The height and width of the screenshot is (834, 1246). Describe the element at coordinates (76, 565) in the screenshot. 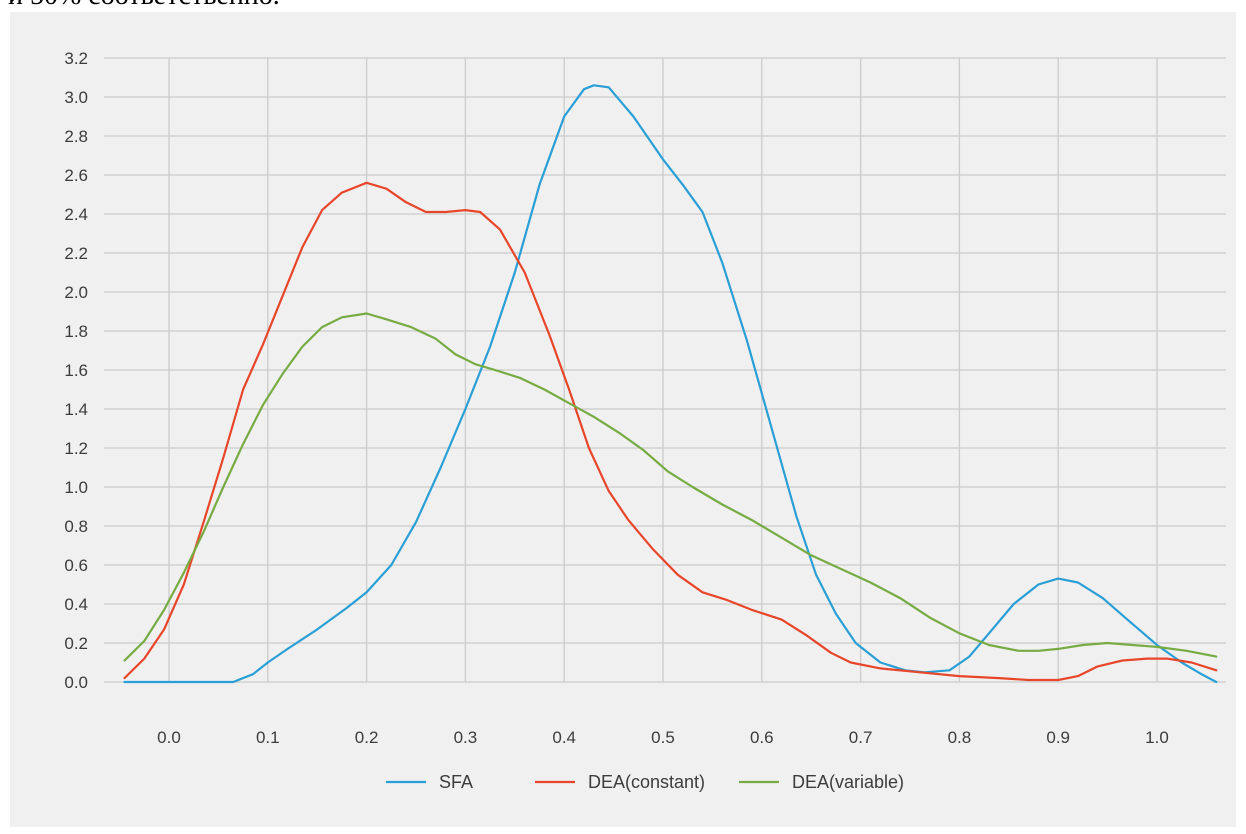

I see `y-tick-label: 0.6` at that location.